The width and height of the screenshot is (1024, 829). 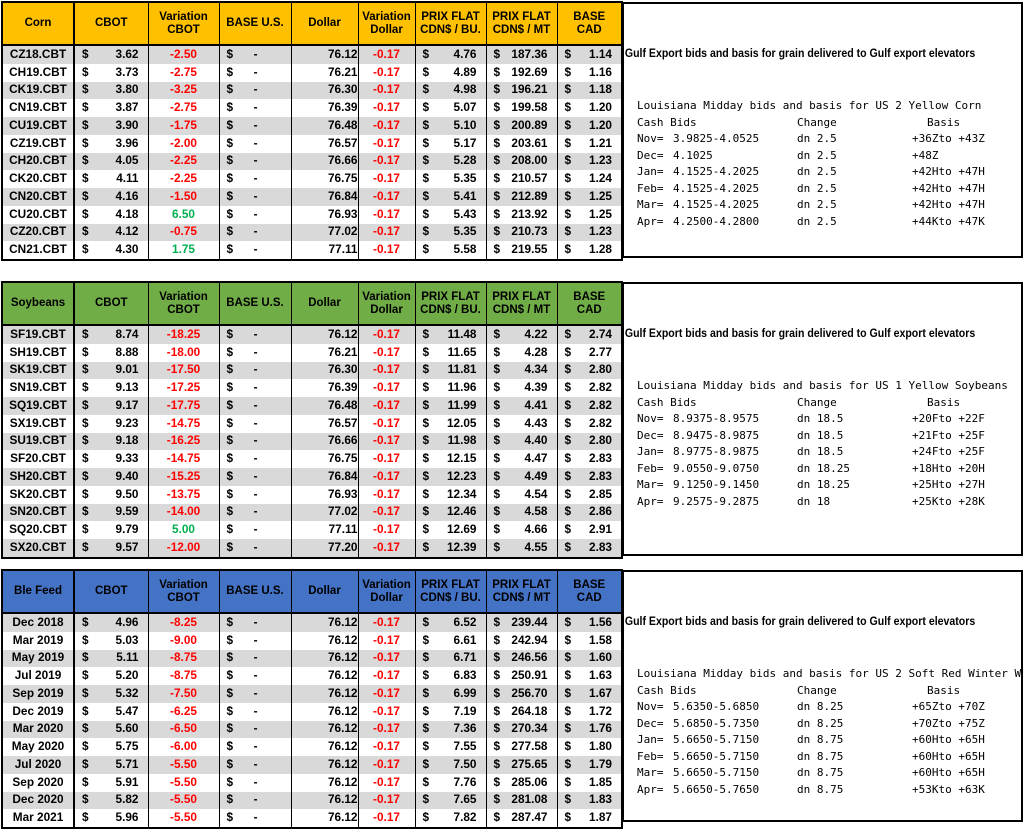 I want to click on flat-price-mt-cell: $212.89, so click(x=521, y=197).